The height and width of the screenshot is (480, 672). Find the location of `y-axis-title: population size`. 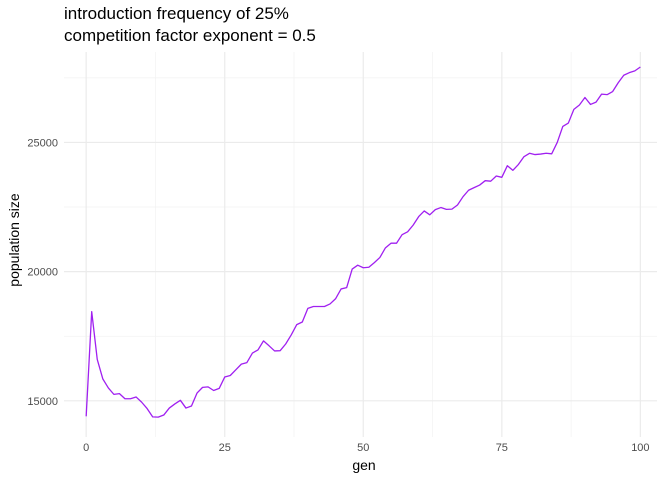

y-axis-title: population size is located at coordinates (14, 240).